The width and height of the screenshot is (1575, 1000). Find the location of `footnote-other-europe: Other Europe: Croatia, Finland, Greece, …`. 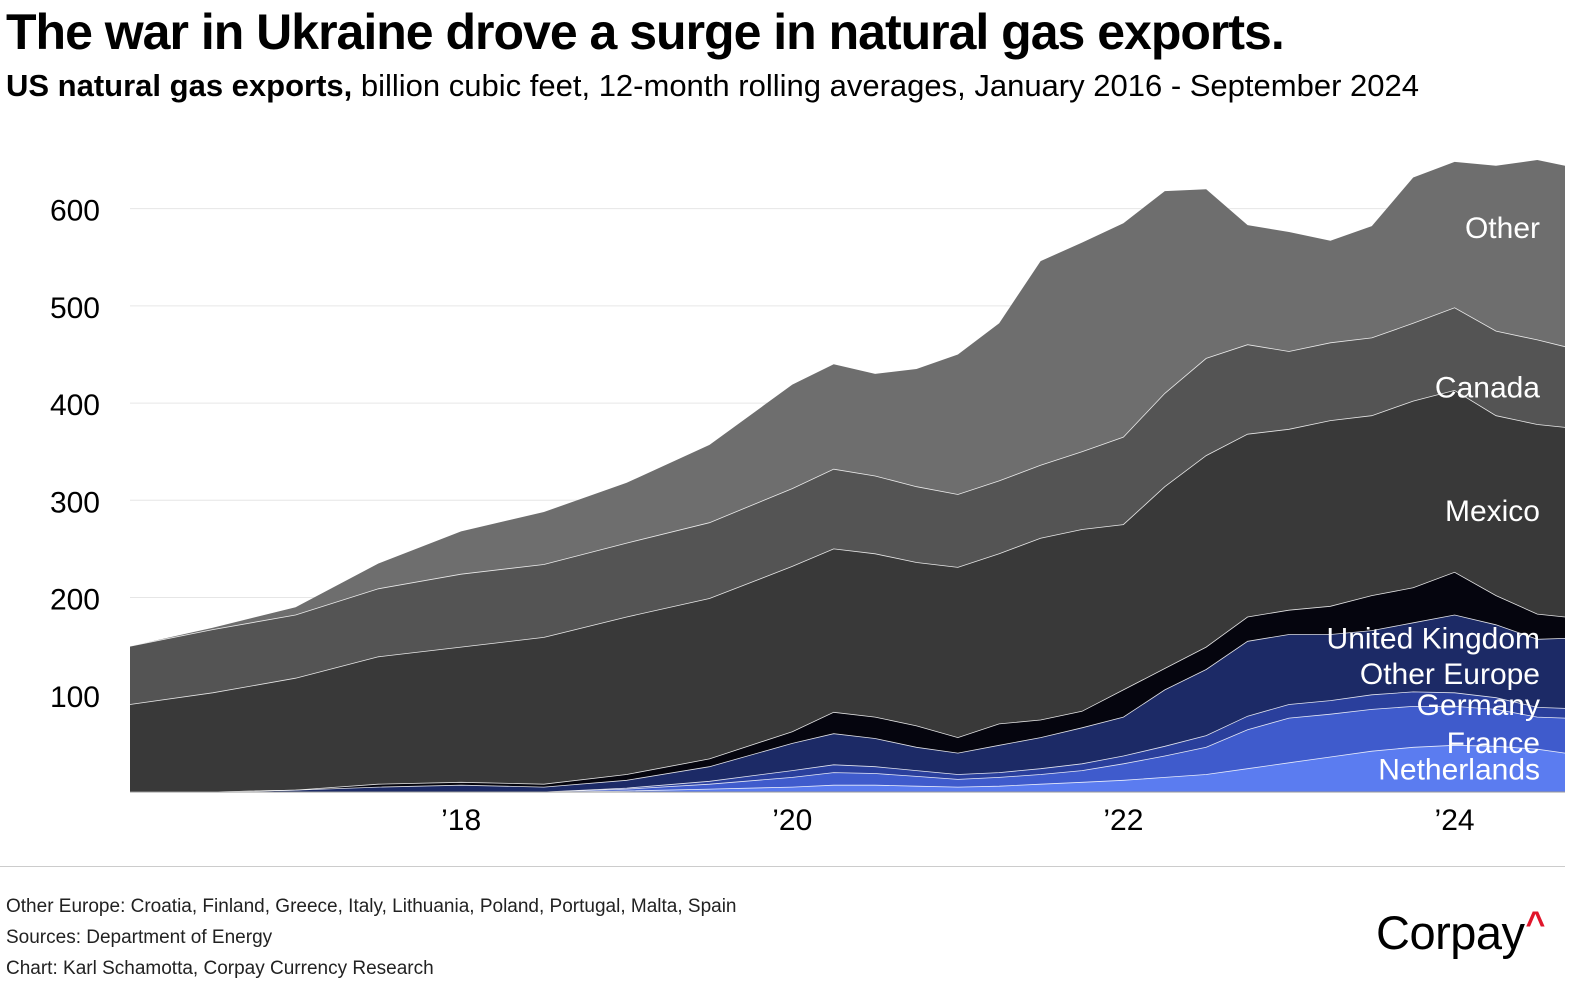

footnote-other-europe: Other Europe: Croatia, Finland, Greece, … is located at coordinates (371, 906).